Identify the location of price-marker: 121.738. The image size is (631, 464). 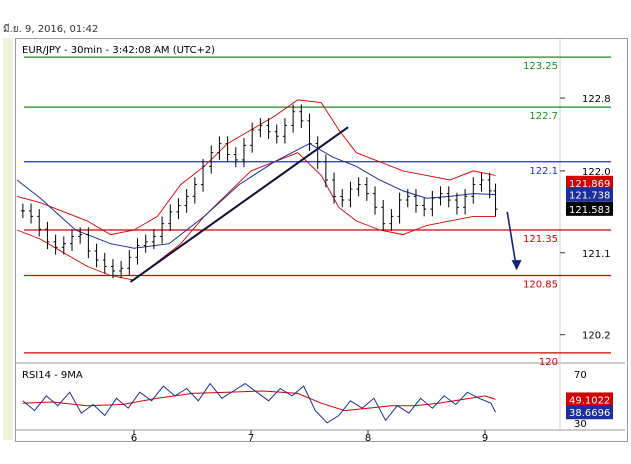
(589, 196).